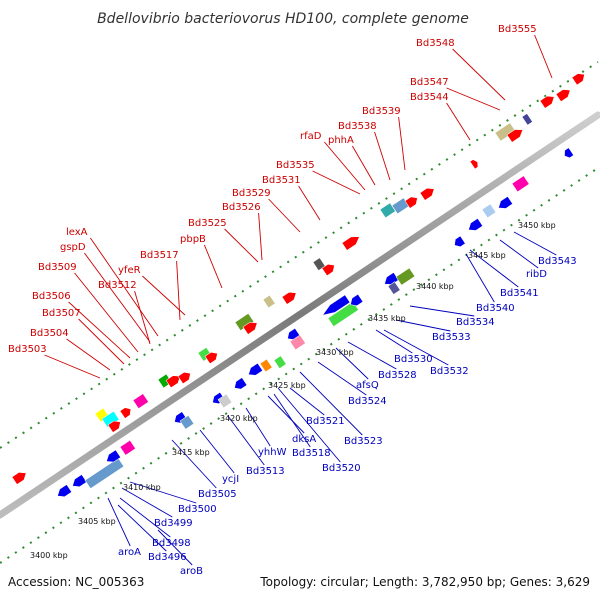  What do you see at coordinates (429, 82) in the screenshot?
I see `forward-gene-label-bd3547: Bd3547` at bounding box center [429, 82].